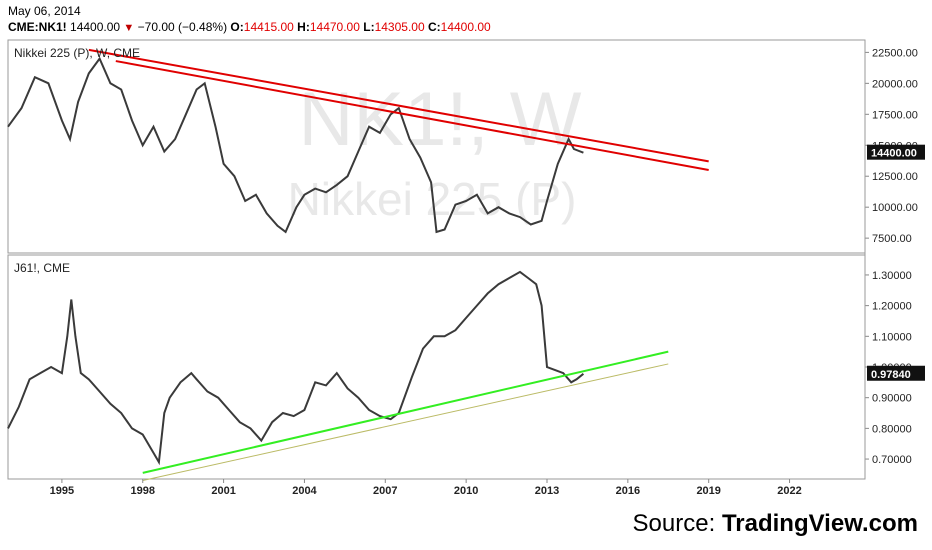 The image size is (932, 550). Describe the element at coordinates (895, 53) in the screenshot. I see `upper-y-tick-label: 22500.00` at that location.